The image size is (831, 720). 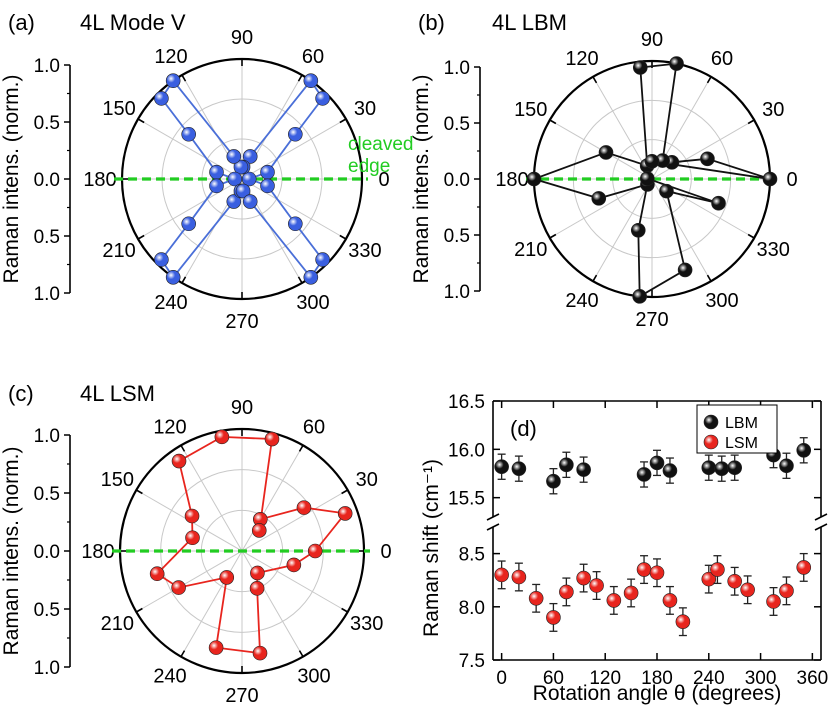 I want to click on c-angle-label: 240, so click(x=169, y=677).